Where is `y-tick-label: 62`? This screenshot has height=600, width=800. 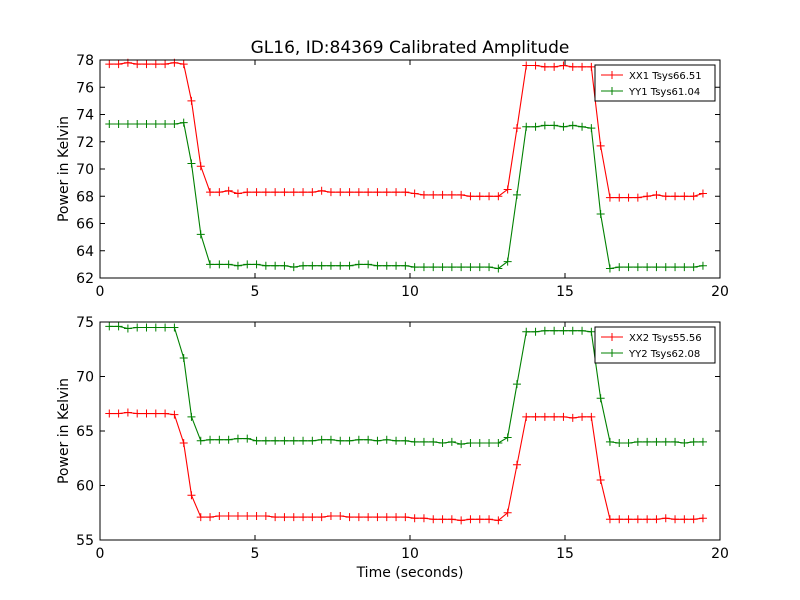
y-tick-label: 62 is located at coordinates (85, 279).